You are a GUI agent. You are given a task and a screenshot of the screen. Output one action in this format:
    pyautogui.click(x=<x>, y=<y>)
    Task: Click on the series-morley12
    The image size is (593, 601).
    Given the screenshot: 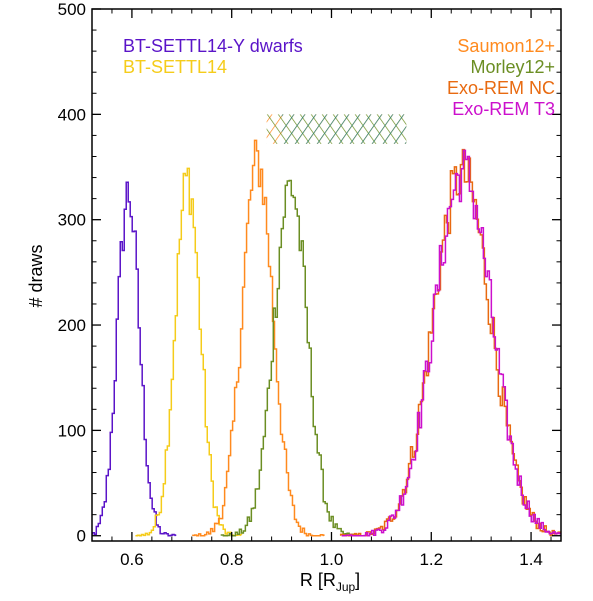 What is the action you would take?
    pyautogui.click(x=291, y=358)
    